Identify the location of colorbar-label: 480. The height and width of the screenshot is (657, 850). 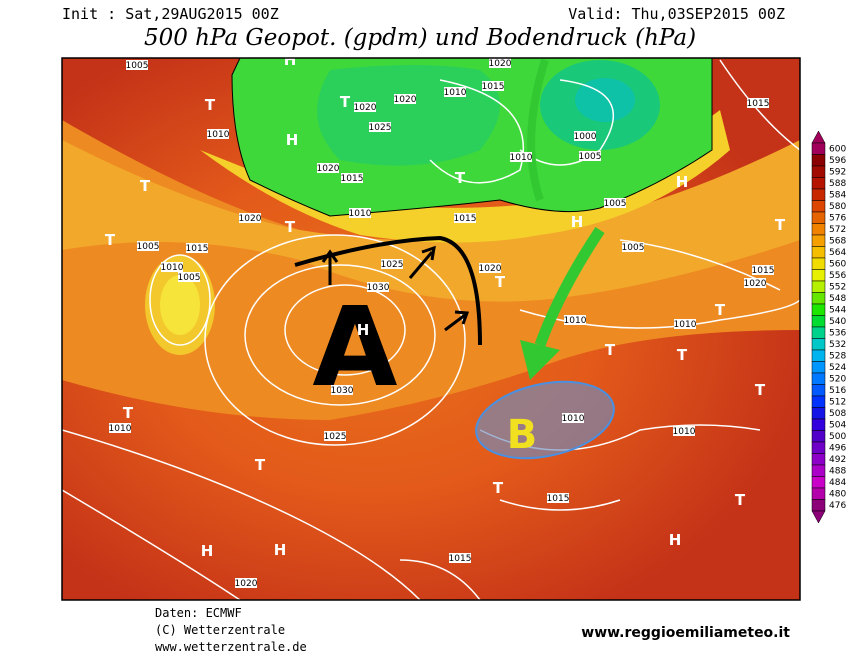
(837, 494).